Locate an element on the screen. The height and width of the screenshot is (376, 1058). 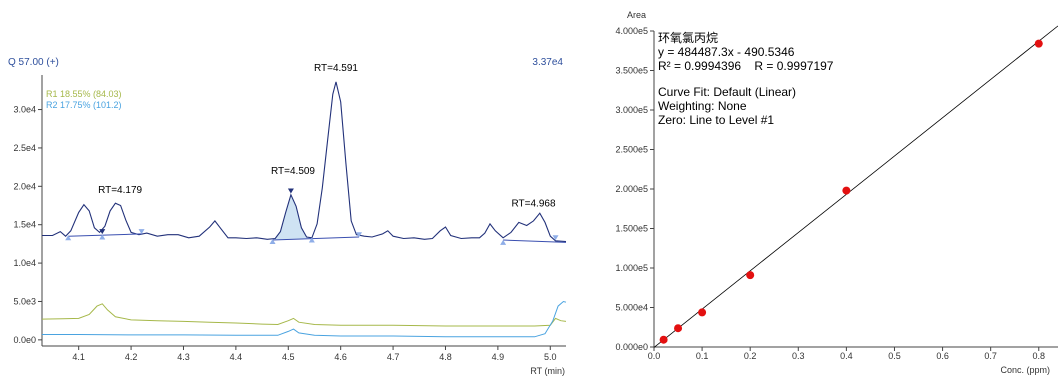
chromatogram-x-tick-label: 4.4 is located at coordinates (236, 357).